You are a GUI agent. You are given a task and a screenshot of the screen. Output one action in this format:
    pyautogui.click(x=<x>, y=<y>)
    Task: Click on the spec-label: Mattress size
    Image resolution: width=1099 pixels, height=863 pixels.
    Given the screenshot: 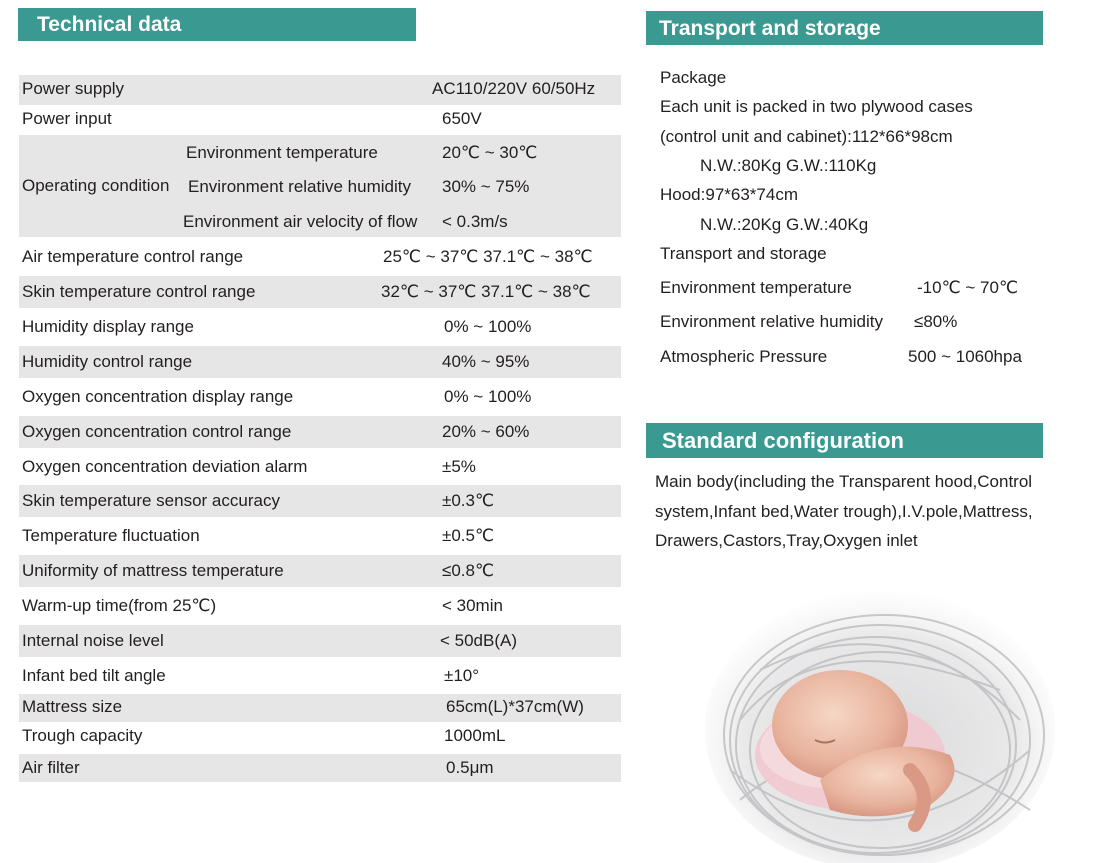 What is the action you would take?
    pyautogui.click(x=72, y=706)
    